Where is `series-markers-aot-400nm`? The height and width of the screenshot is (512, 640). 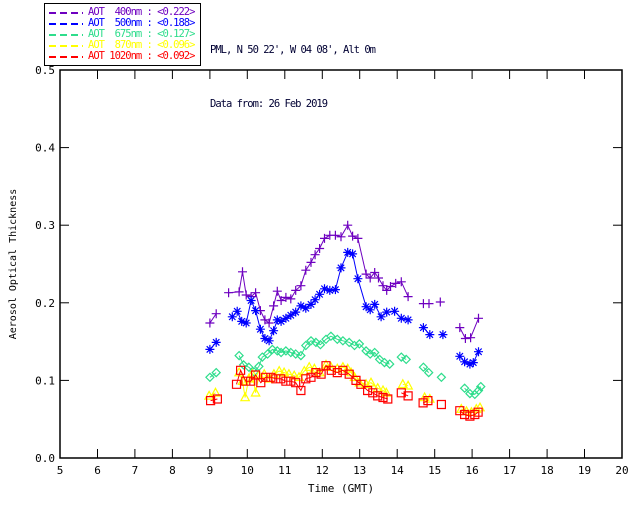 series-markers-aot-400nm is located at coordinates (344, 281).